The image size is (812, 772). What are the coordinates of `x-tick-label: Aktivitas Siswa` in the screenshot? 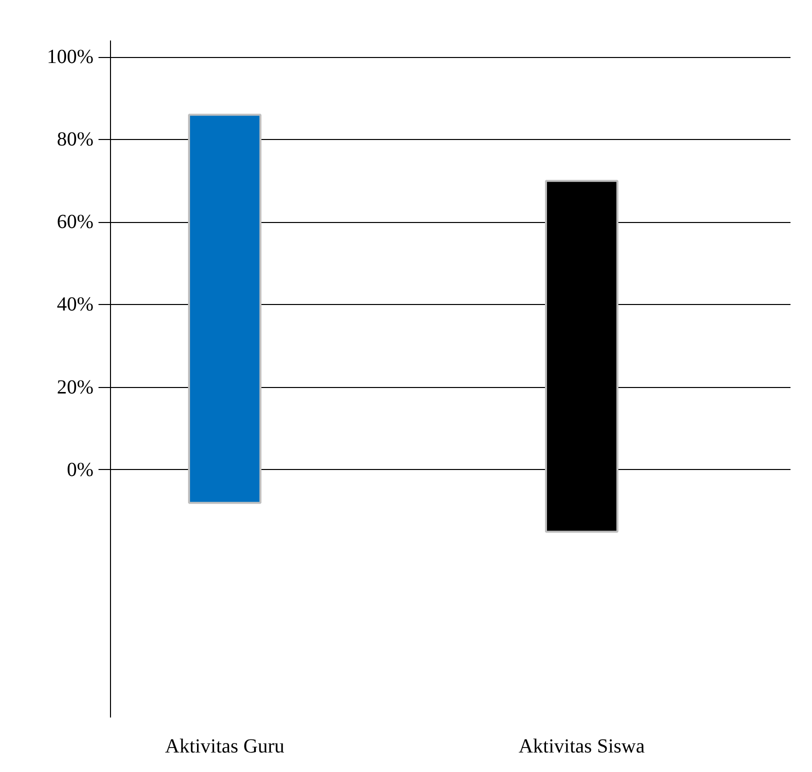 It's located at (581, 747).